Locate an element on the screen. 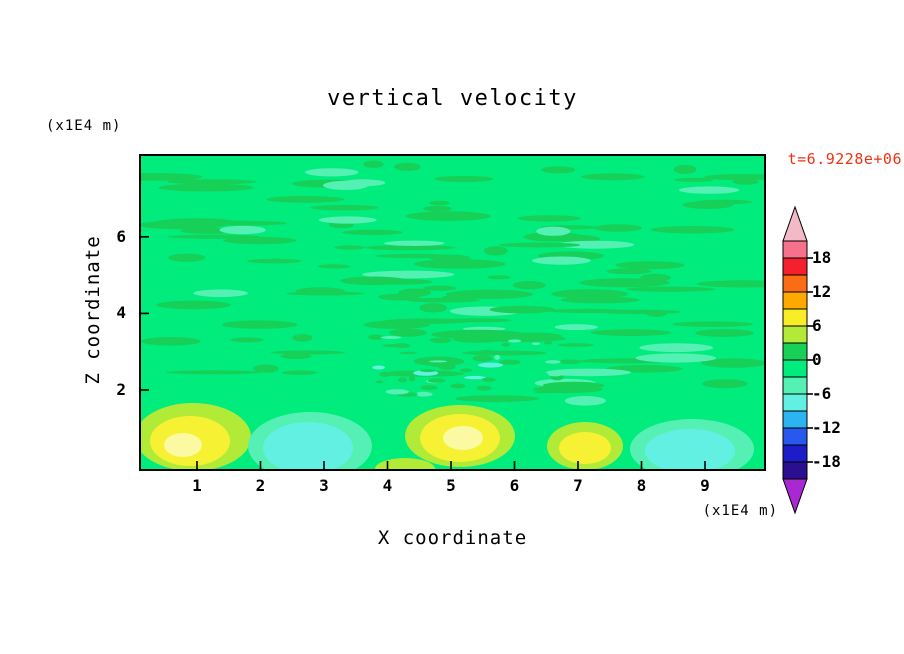 The width and height of the screenshot is (904, 654). colorbar-label: 12 is located at coordinates (822, 291).